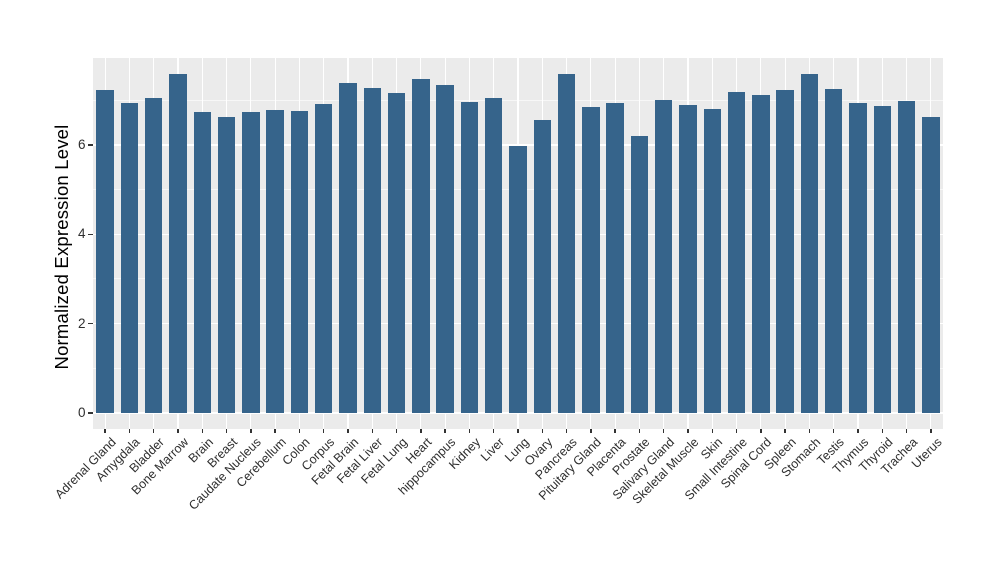 The width and height of the screenshot is (1000, 580). What do you see at coordinates (178, 243) in the screenshot?
I see `bar-bone-marrow` at bounding box center [178, 243].